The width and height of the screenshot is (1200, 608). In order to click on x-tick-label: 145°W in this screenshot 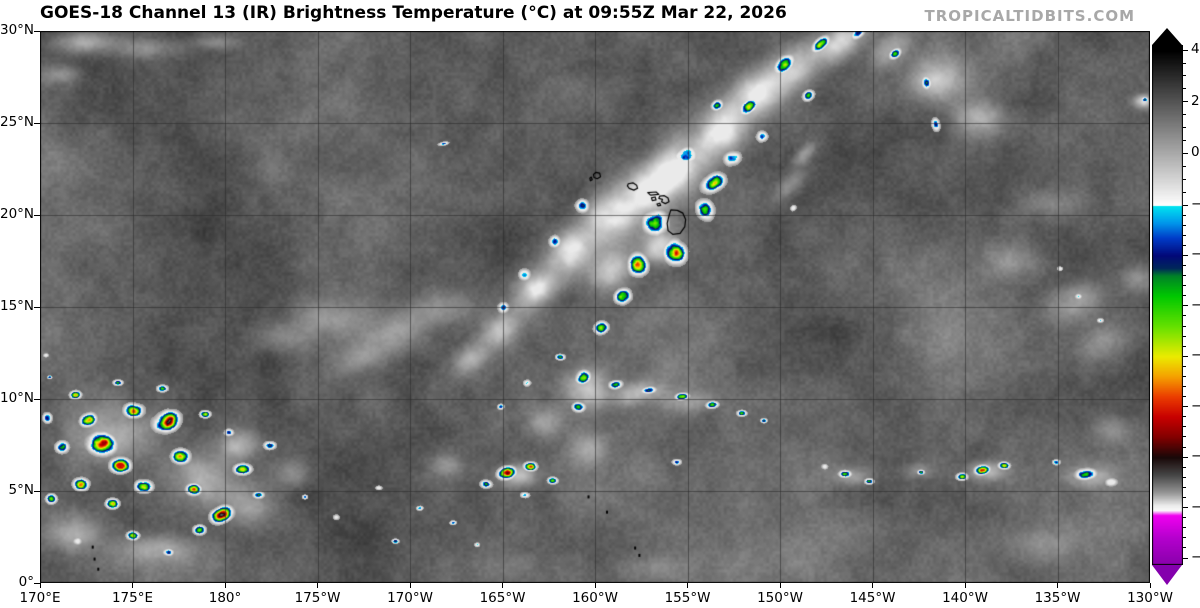, I will do `click(872, 598)`.